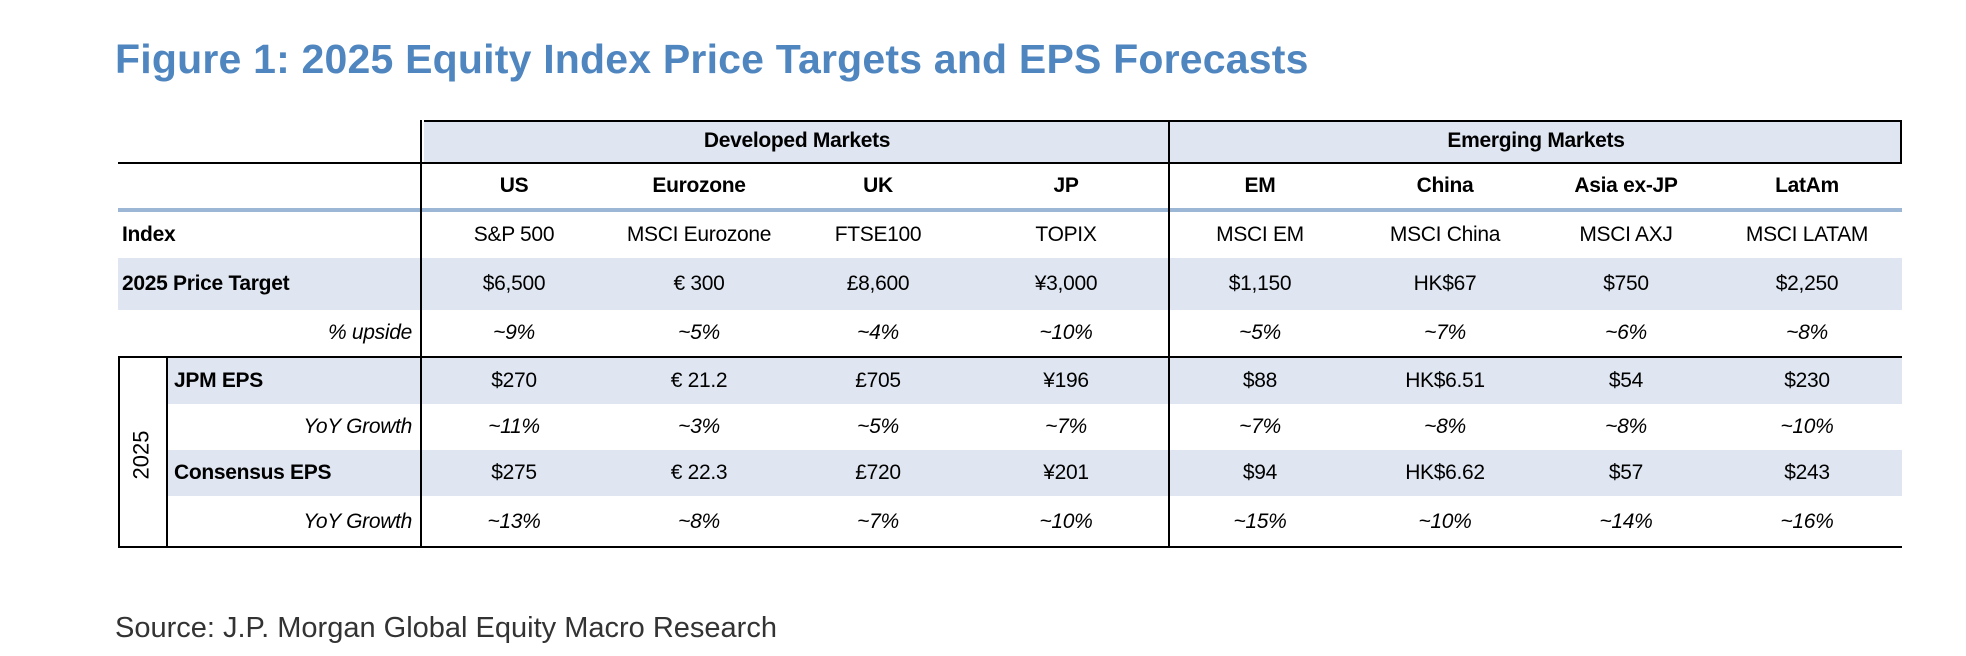 The height and width of the screenshot is (656, 1966). What do you see at coordinates (1626, 380) in the screenshot?
I see `table-cell: $54` at bounding box center [1626, 380].